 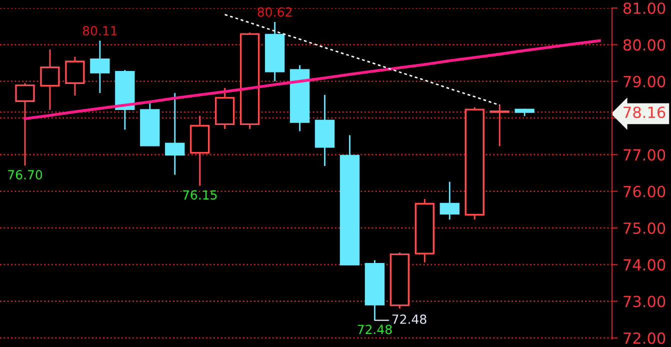 What do you see at coordinates (644, 45) in the screenshot?
I see `y-tick-label: 80.00` at bounding box center [644, 45].